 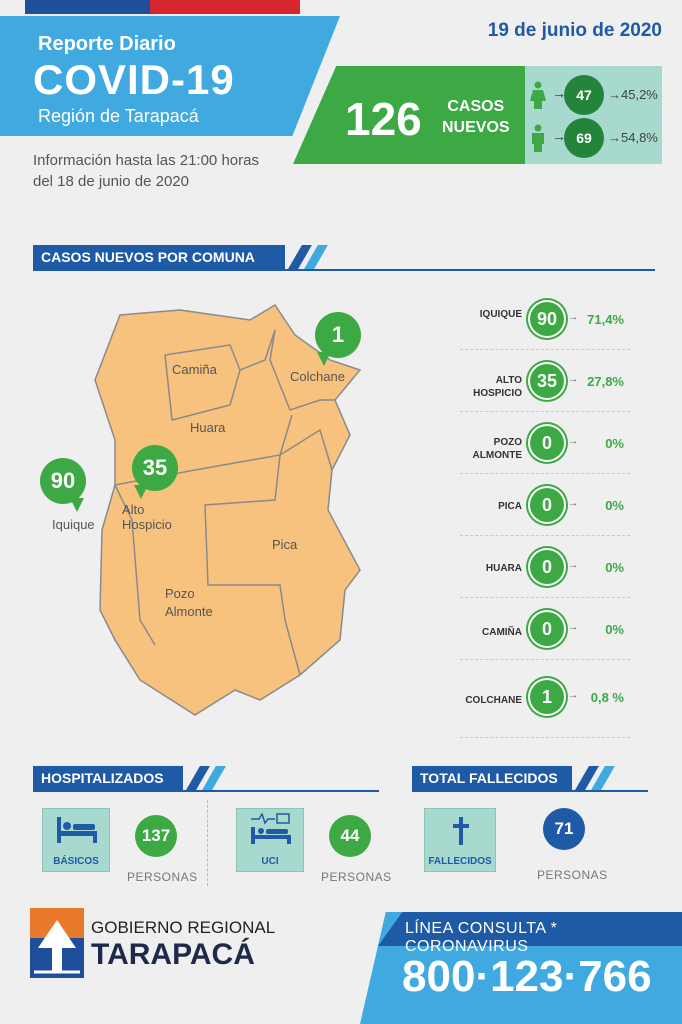 I want to click on report-label: Reporte Diario, so click(x=107, y=44).